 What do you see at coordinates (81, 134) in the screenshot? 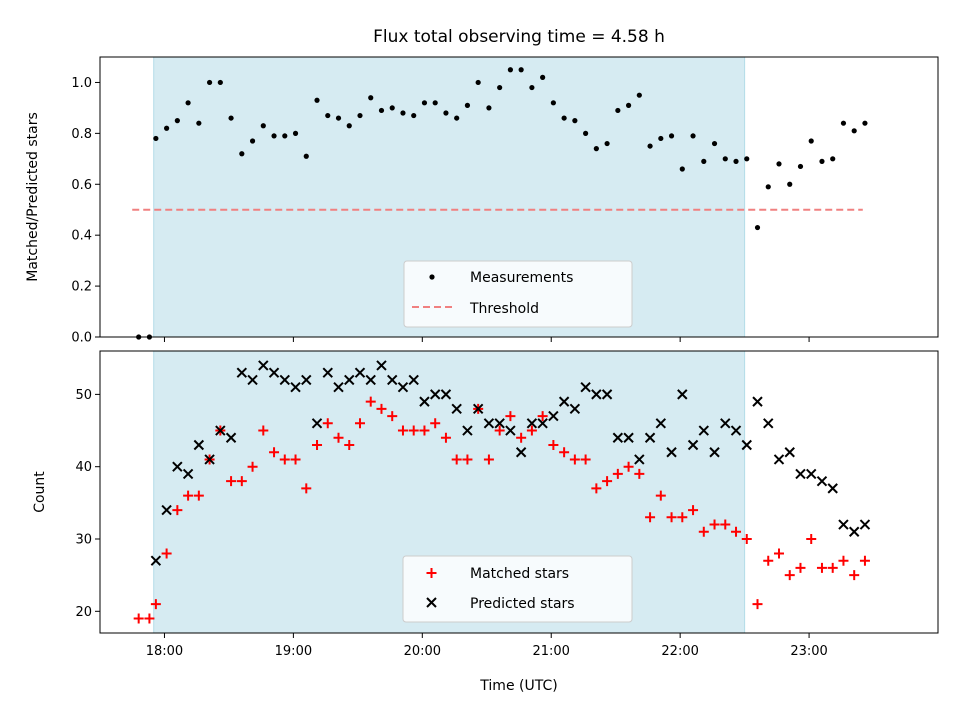
I see `y-tick-label: 0.8` at bounding box center [81, 134].